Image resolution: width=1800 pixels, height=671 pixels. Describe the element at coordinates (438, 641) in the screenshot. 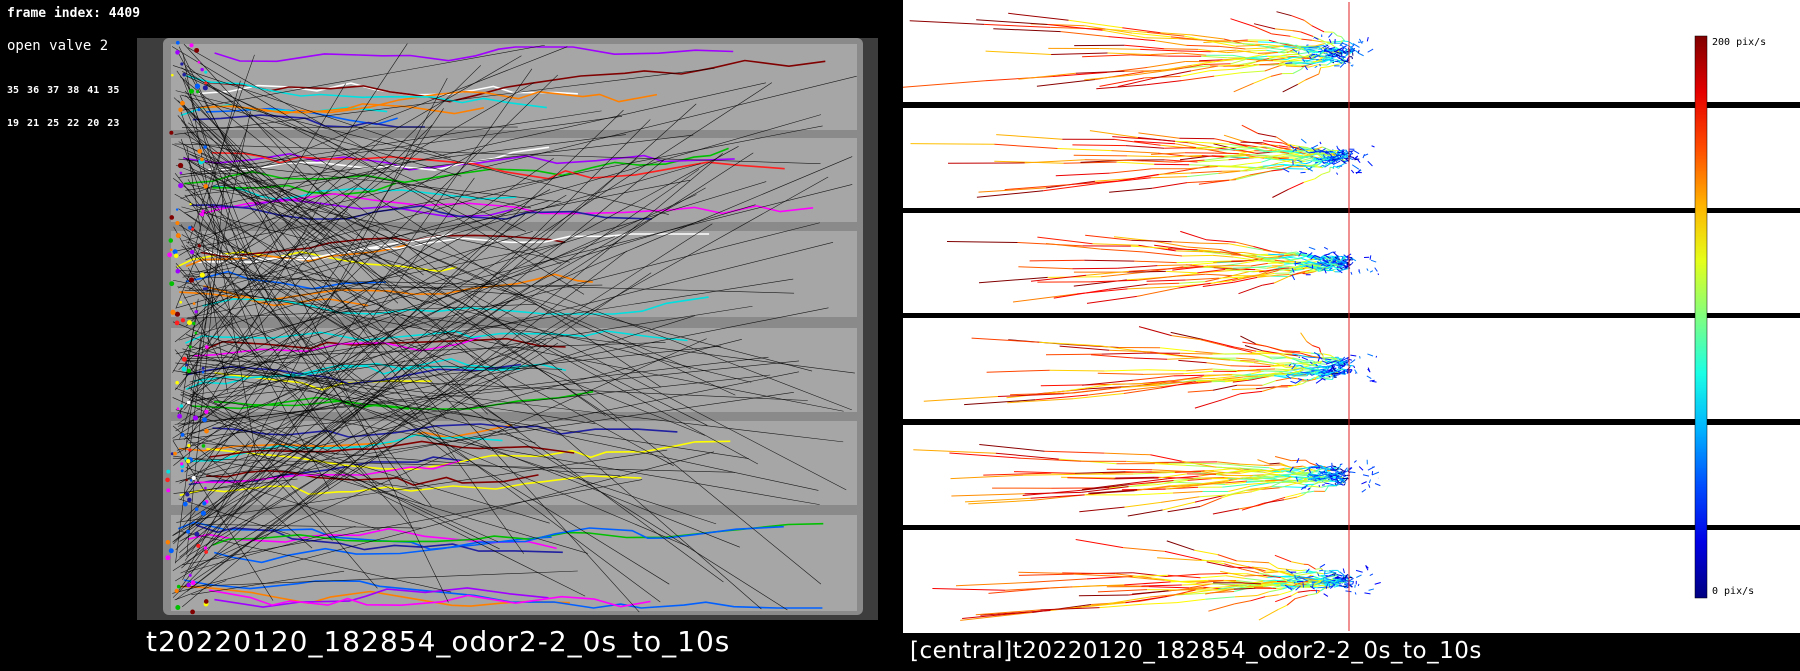

I see `video-title: t20220120_182854_odor2-2_0s_to_10s` at that location.